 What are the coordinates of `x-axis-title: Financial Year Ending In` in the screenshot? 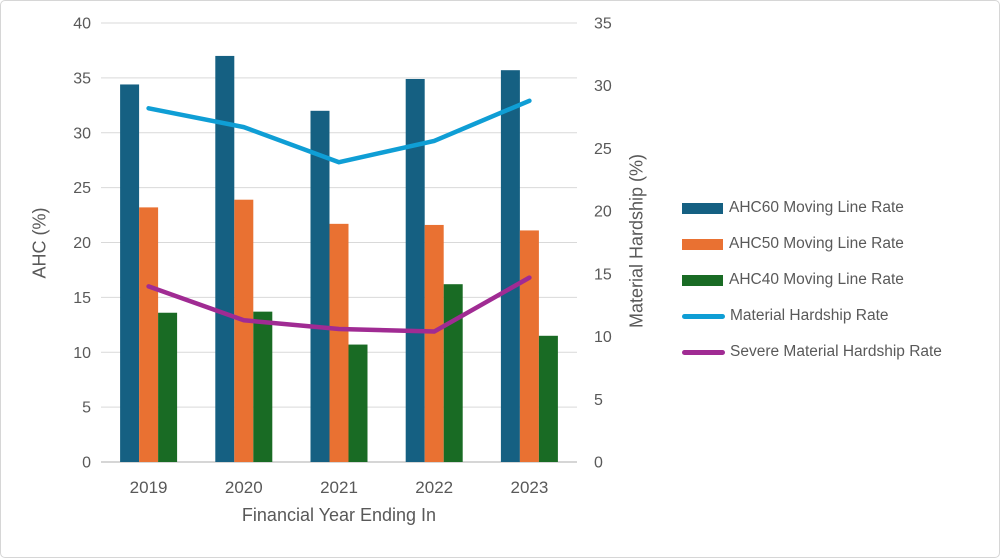 It's located at (339, 515).